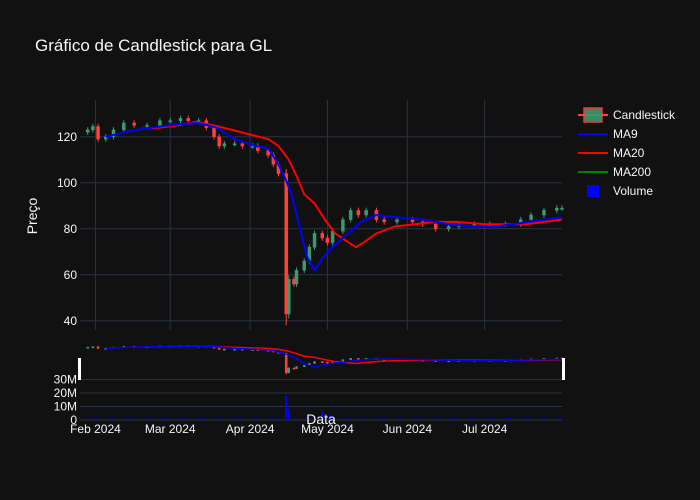 This screenshot has height=500, width=700. Describe the element at coordinates (632, 172) in the screenshot. I see `legend-label: MA200` at that location.